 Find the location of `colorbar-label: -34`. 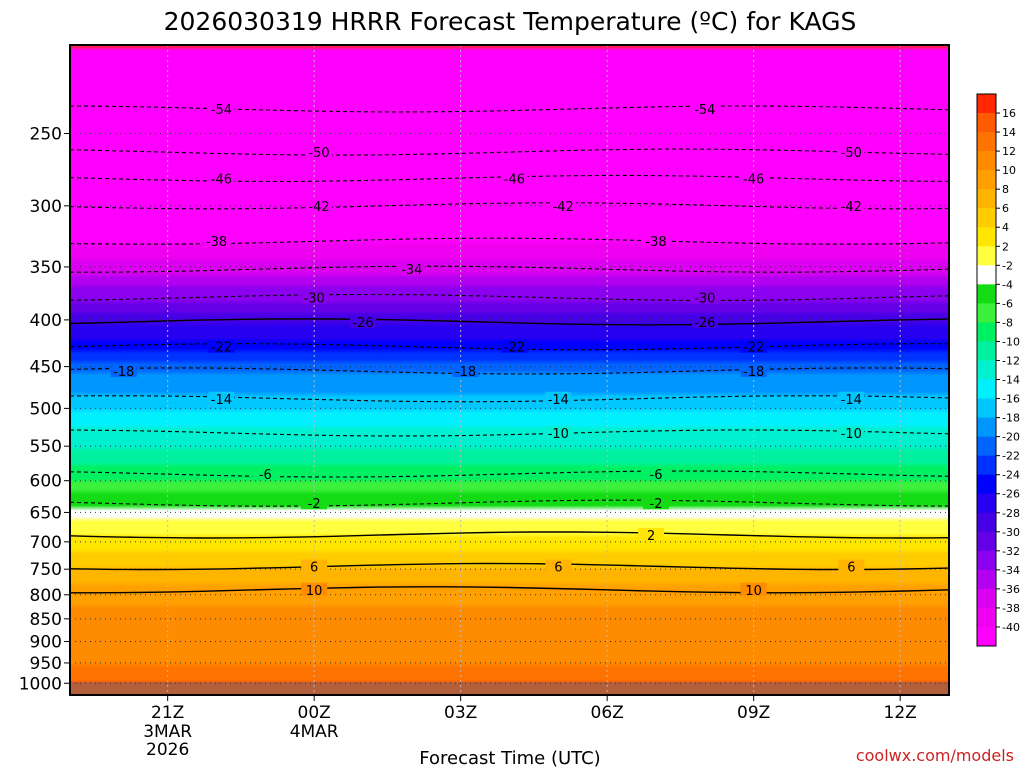

colorbar-label: -34 is located at coordinates (1011, 570).